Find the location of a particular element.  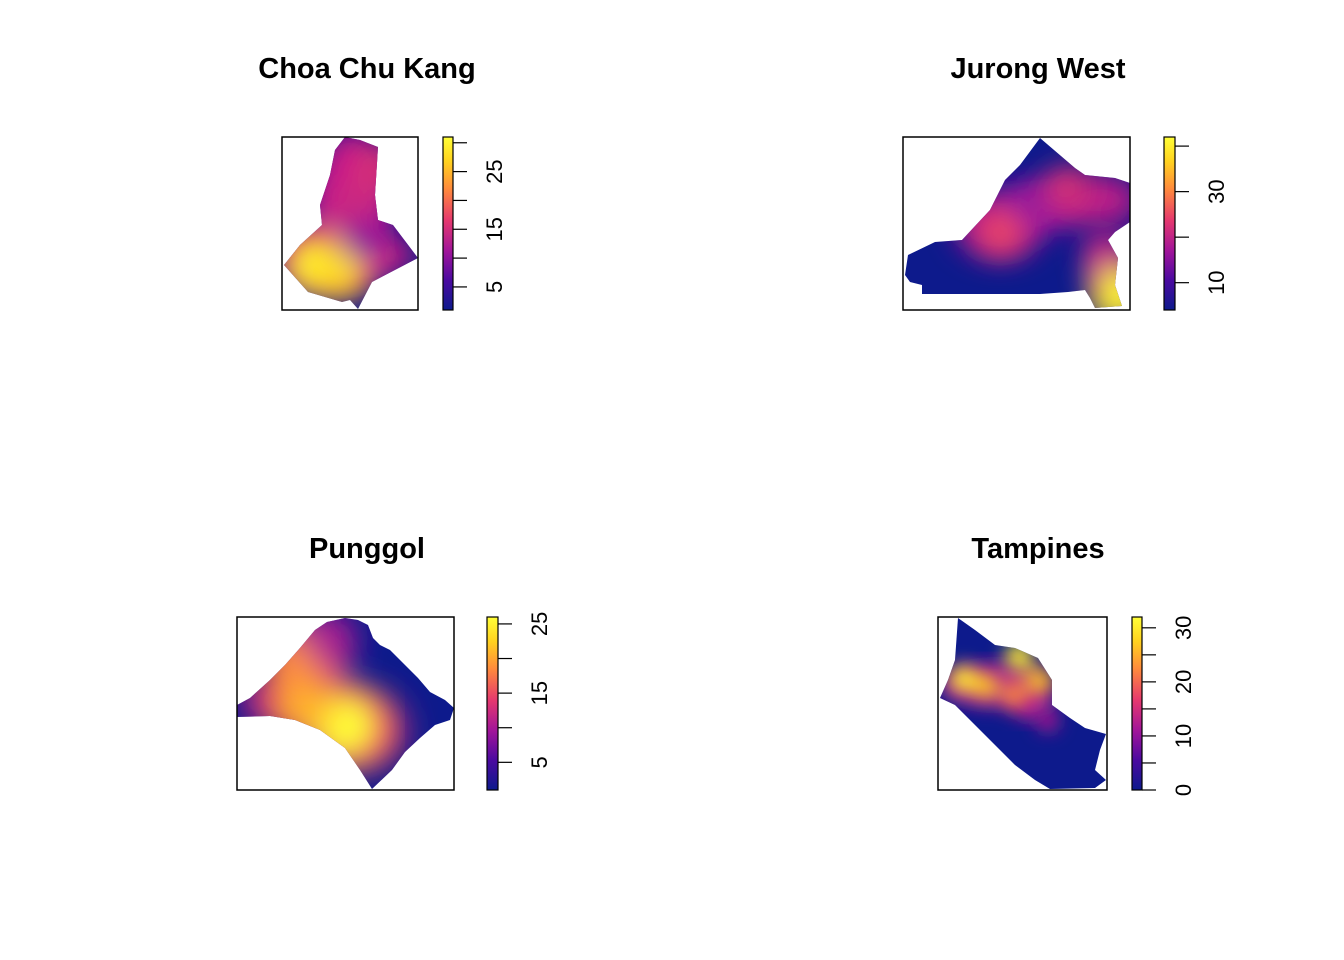

panel-choa-chu-kang: Choa Chu Kang 5 15 25 is located at coordinates (382, 182).